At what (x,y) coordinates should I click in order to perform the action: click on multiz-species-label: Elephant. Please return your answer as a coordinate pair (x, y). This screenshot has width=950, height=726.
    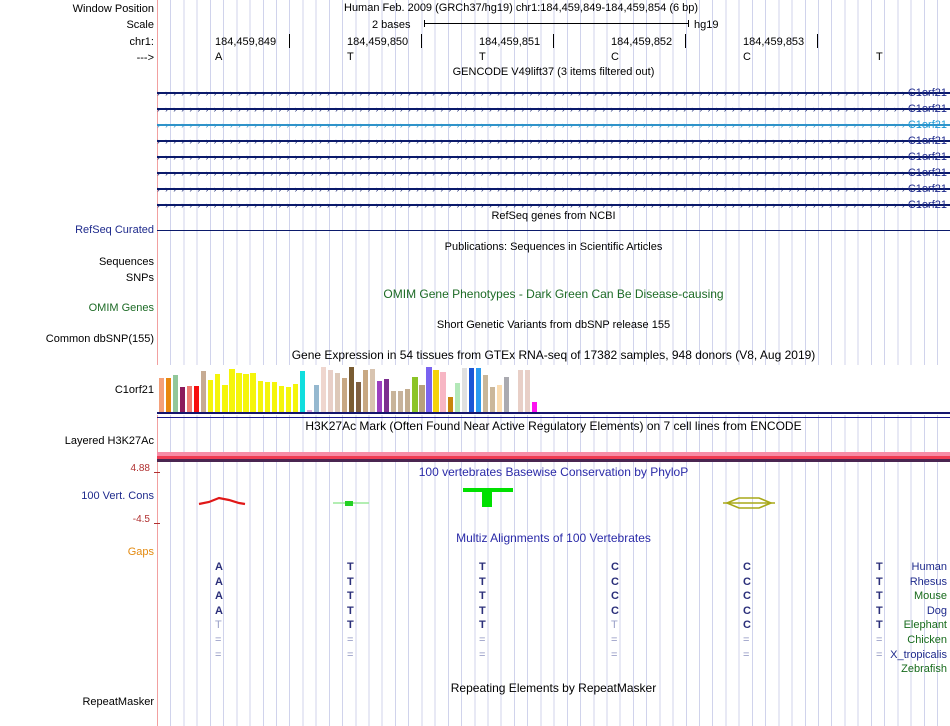
    Looking at the image, I should click on (925, 625).